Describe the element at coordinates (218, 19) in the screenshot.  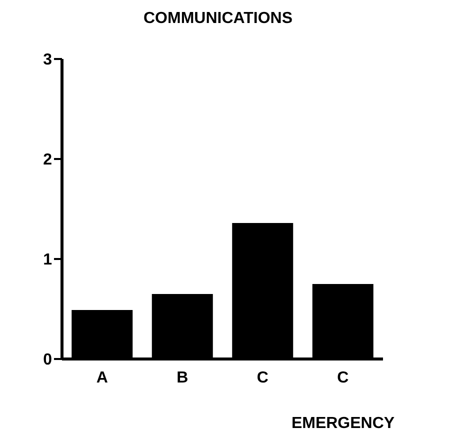
I see `chart-title: COMMUNICATIONS` at that location.